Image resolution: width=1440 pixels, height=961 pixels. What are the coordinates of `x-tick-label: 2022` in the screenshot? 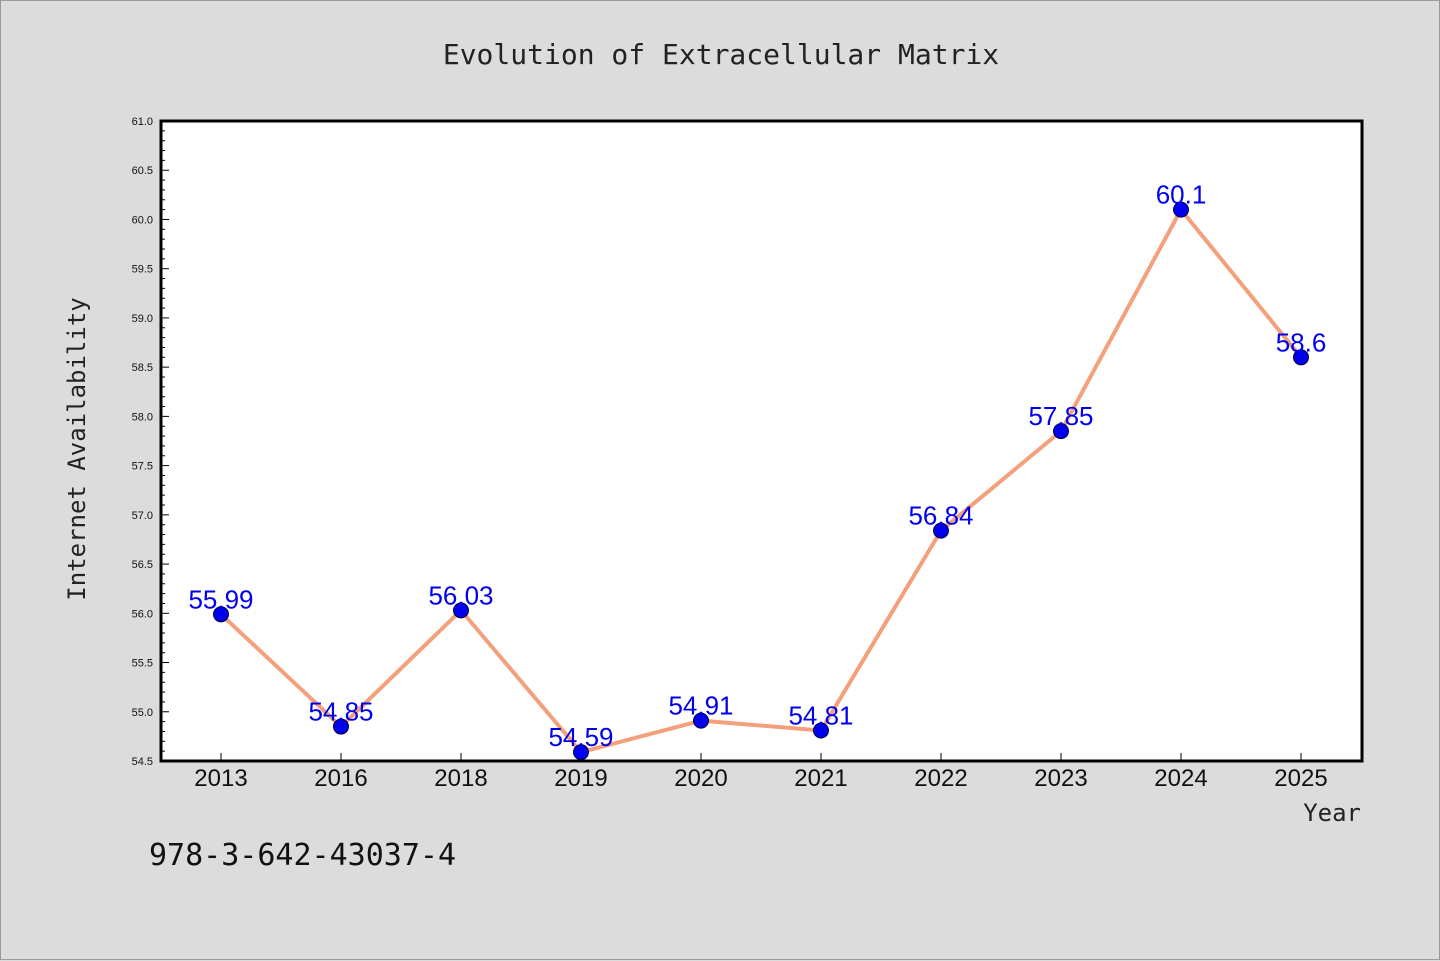 It's located at (940, 778).